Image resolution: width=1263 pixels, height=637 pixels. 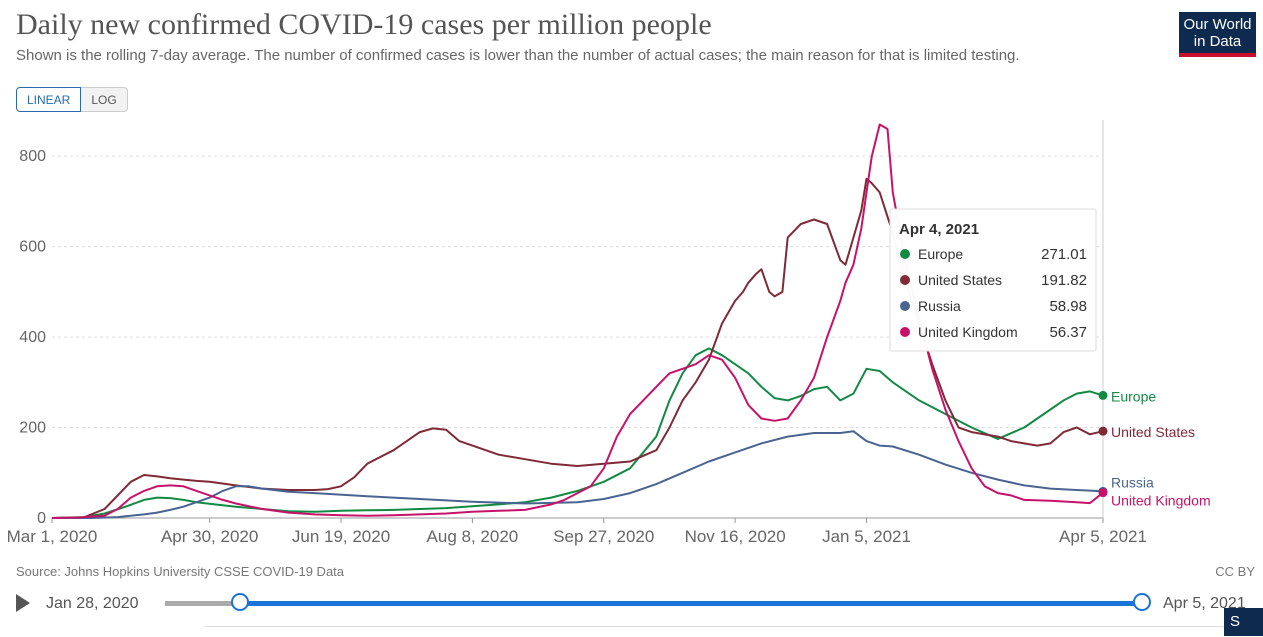 What do you see at coordinates (23, 603) in the screenshot?
I see `play-icon` at bounding box center [23, 603].